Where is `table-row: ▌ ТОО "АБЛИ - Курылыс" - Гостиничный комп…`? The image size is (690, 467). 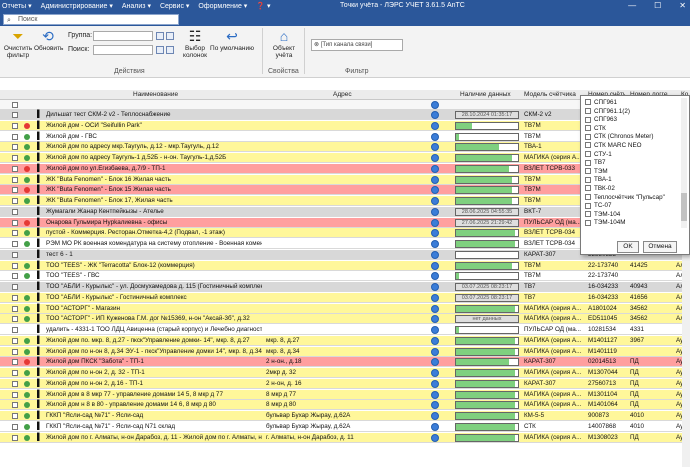 table-row: ▌ ТОО "АБЛИ - Курылыс" - Гостиничный комп… is located at coordinates (345, 297).